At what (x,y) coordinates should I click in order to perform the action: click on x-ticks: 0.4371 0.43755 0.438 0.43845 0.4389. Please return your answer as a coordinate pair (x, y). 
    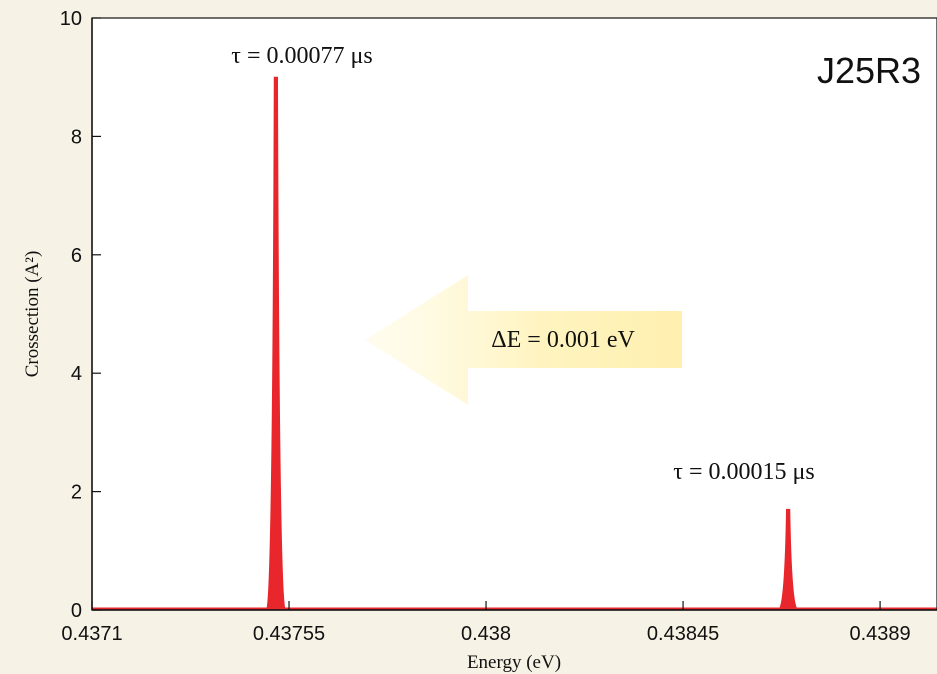
    Looking at the image, I should click on (486, 623).